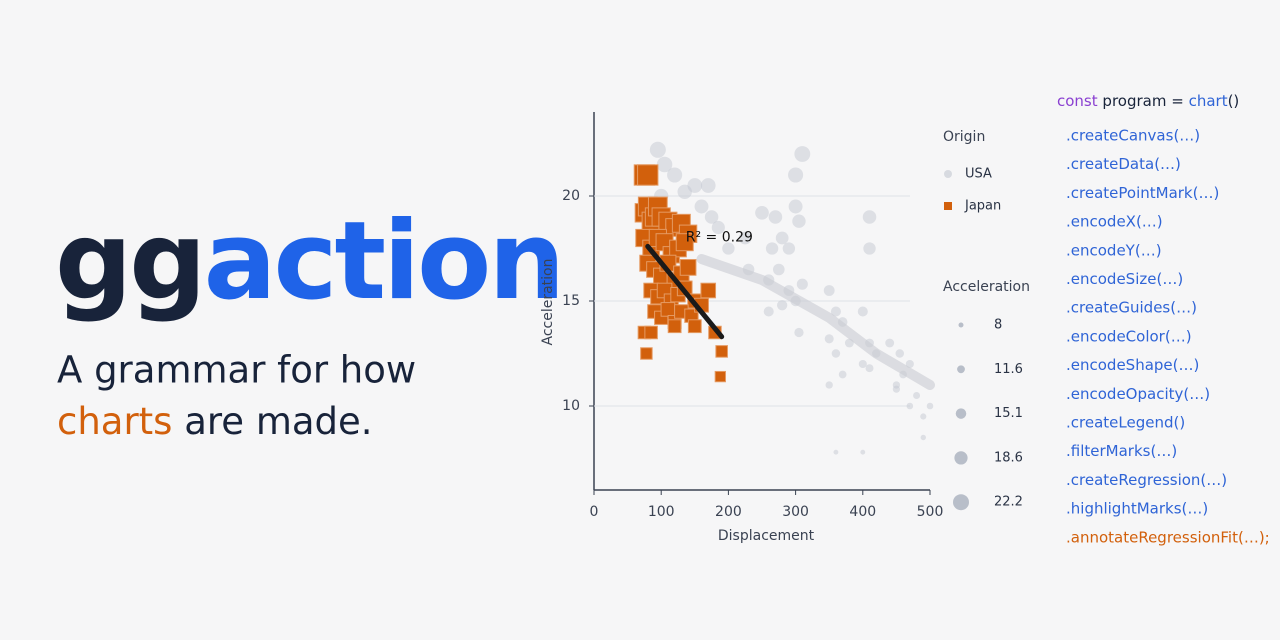 The width and height of the screenshot is (1280, 640). Describe the element at coordinates (719, 237) in the screenshot. I see `annotation: R² = 0.29` at that location.